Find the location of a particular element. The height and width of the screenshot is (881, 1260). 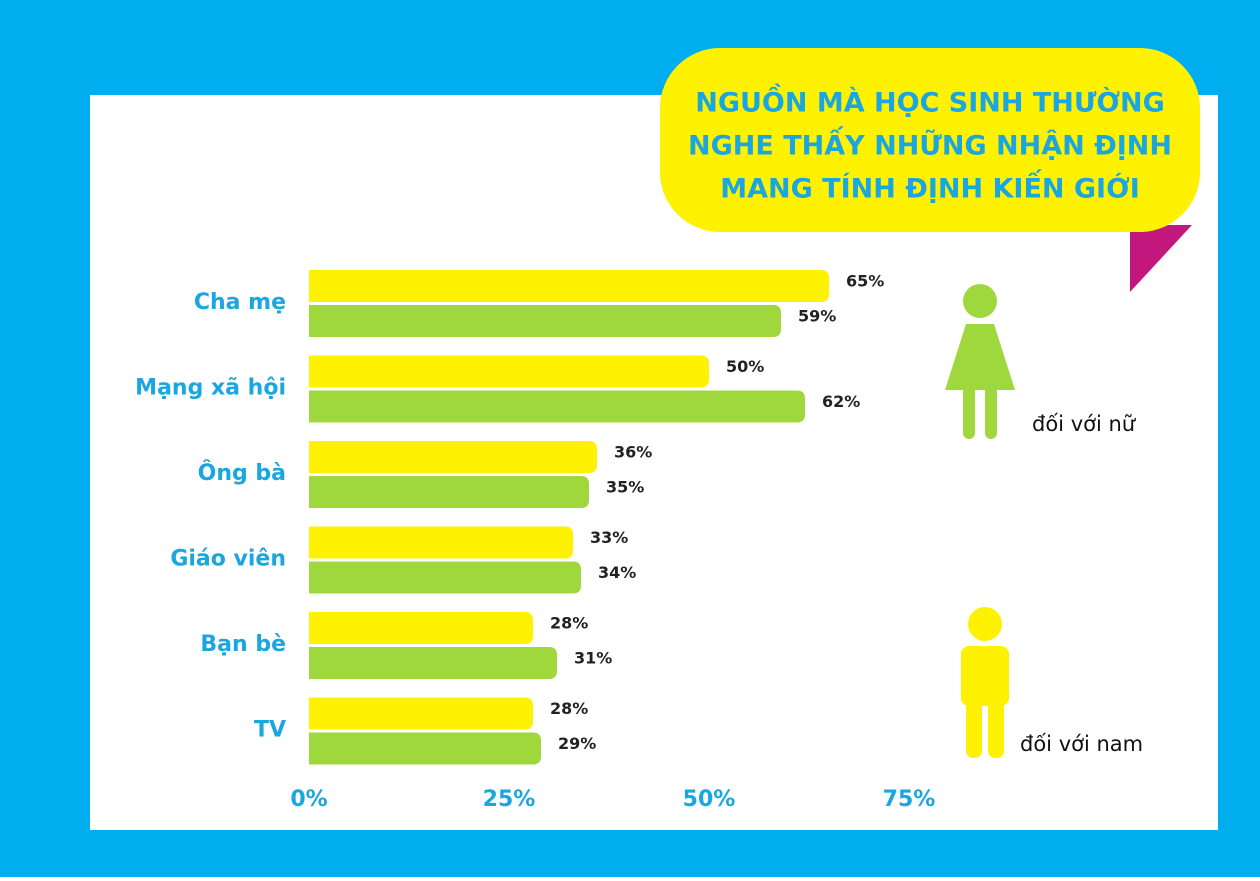

male-icon is located at coordinates (985, 682).